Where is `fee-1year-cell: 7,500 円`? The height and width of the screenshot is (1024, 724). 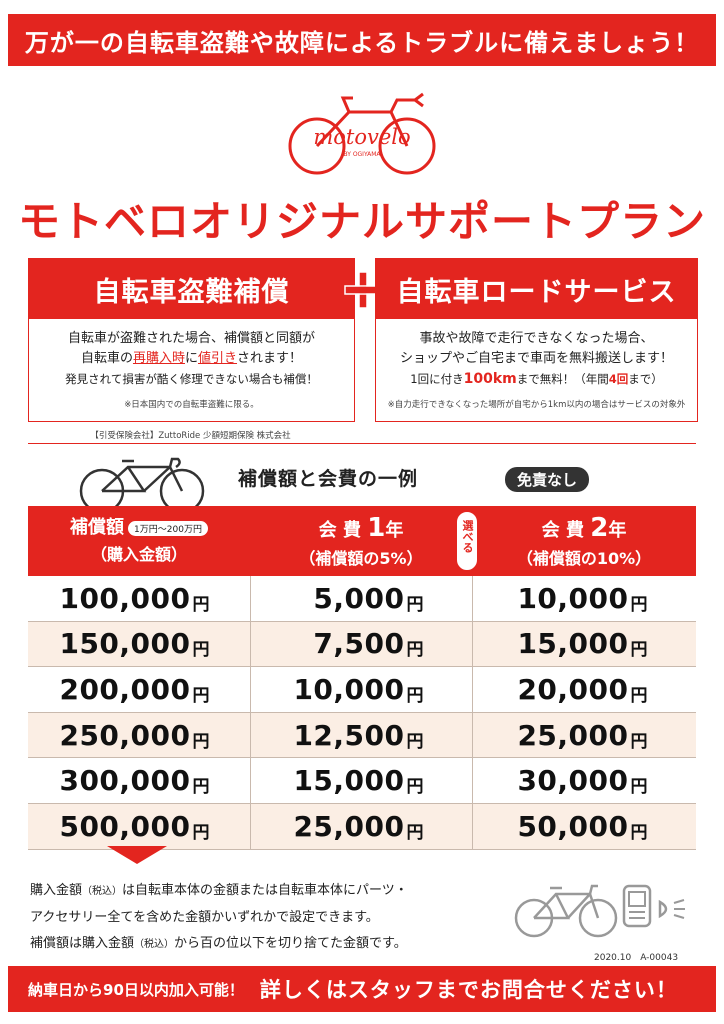 fee-1year-cell: 7,500 円 is located at coordinates (361, 644).